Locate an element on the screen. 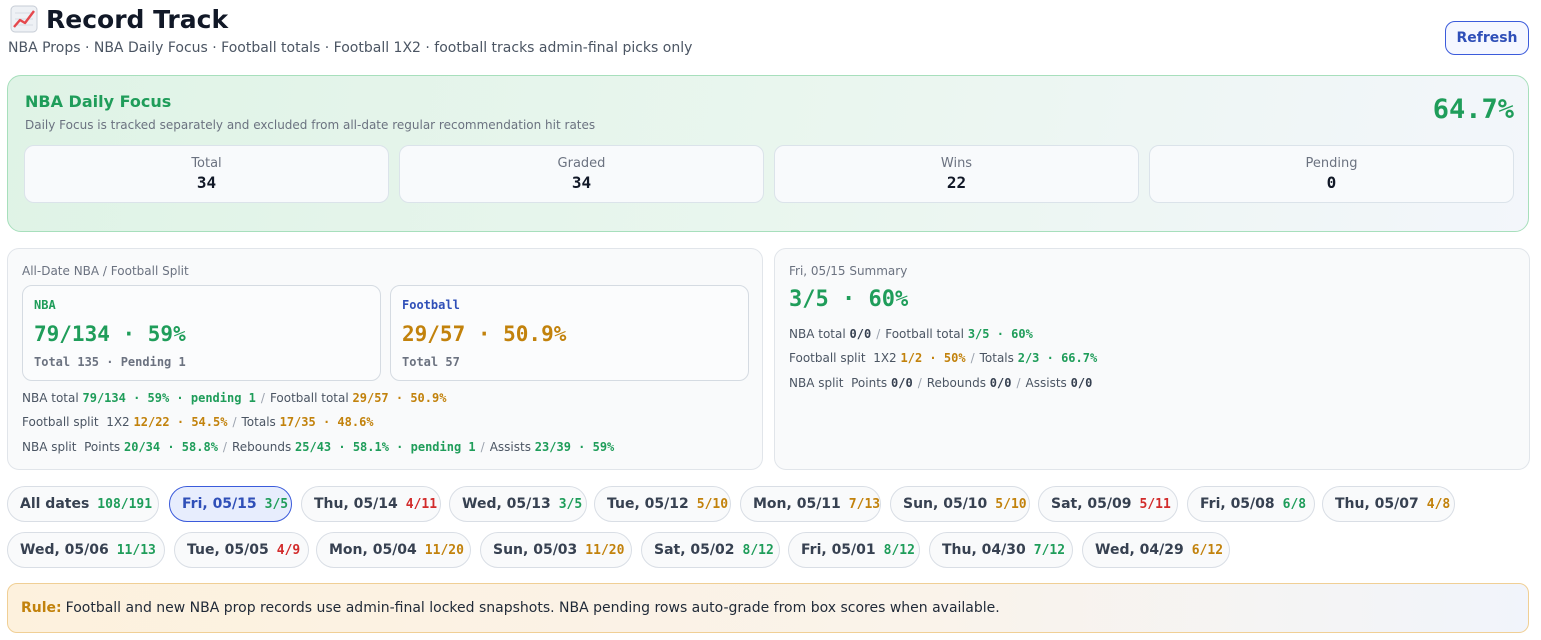 This screenshot has height=640, width=1541. date-chip: Mon, 05/11 7/13 is located at coordinates (810, 504).